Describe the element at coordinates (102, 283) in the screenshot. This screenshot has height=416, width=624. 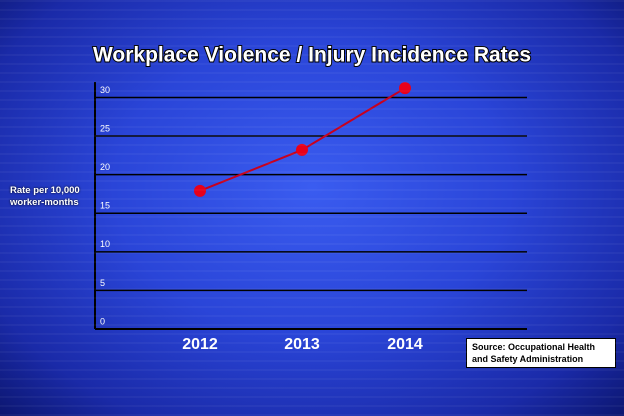
I see `y-tick-label: 5` at that location.